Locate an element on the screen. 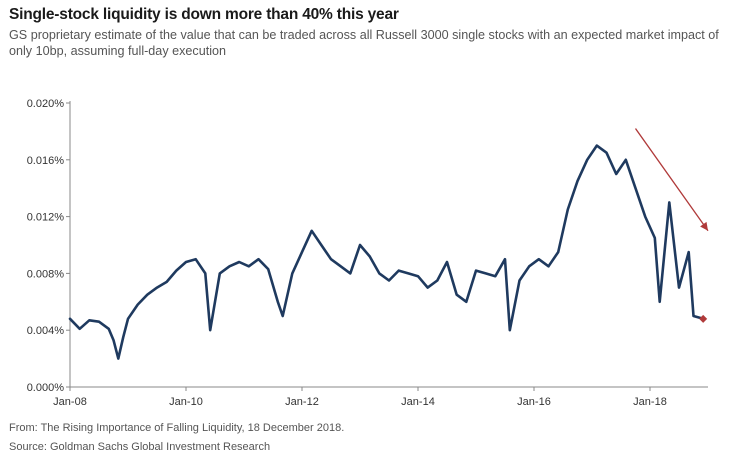  x-tick-label: Jan-10 is located at coordinates (186, 402).